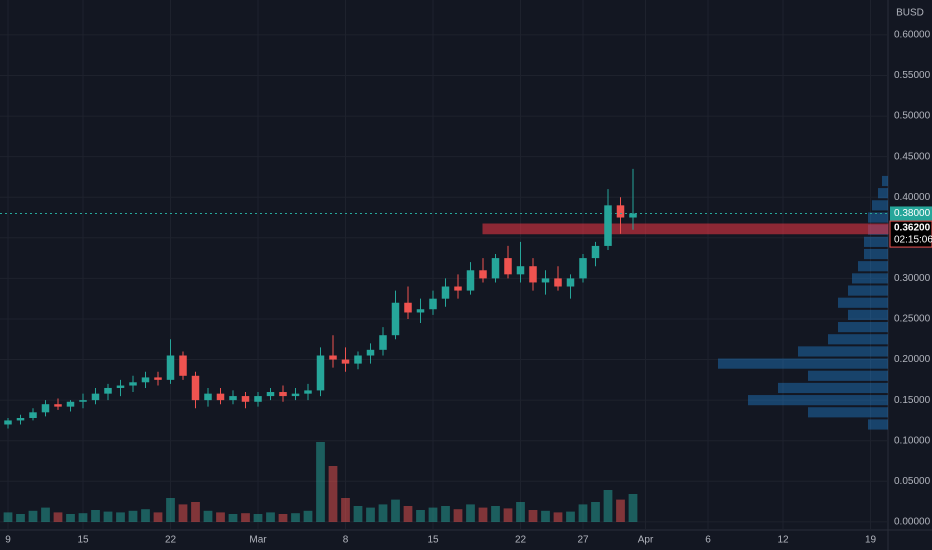  I want to click on last-price-box, so click(911, 213).